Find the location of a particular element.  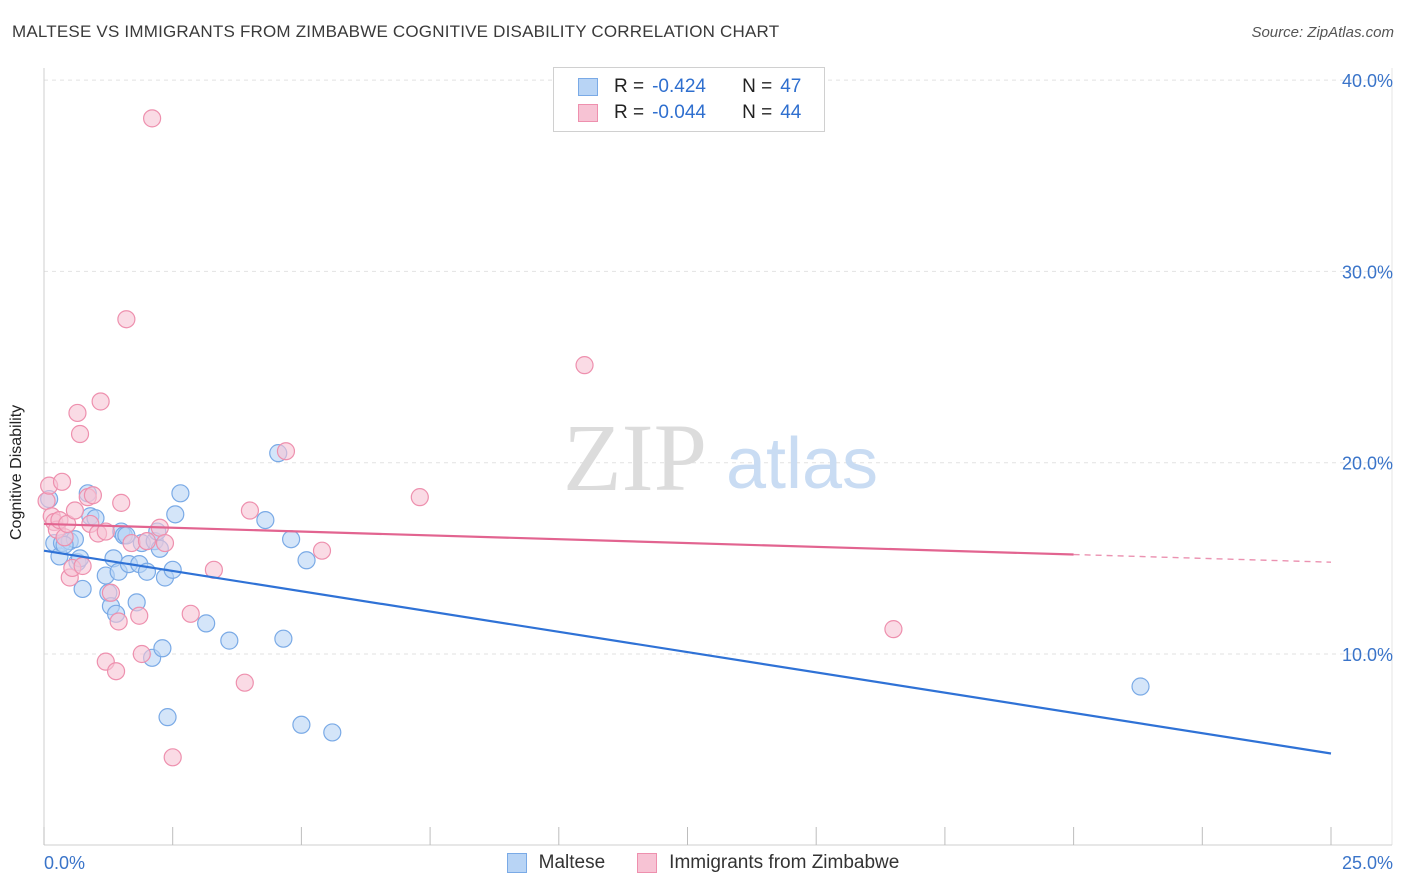

x-tick-label: 25.0% is located at coordinates (1367, 863).